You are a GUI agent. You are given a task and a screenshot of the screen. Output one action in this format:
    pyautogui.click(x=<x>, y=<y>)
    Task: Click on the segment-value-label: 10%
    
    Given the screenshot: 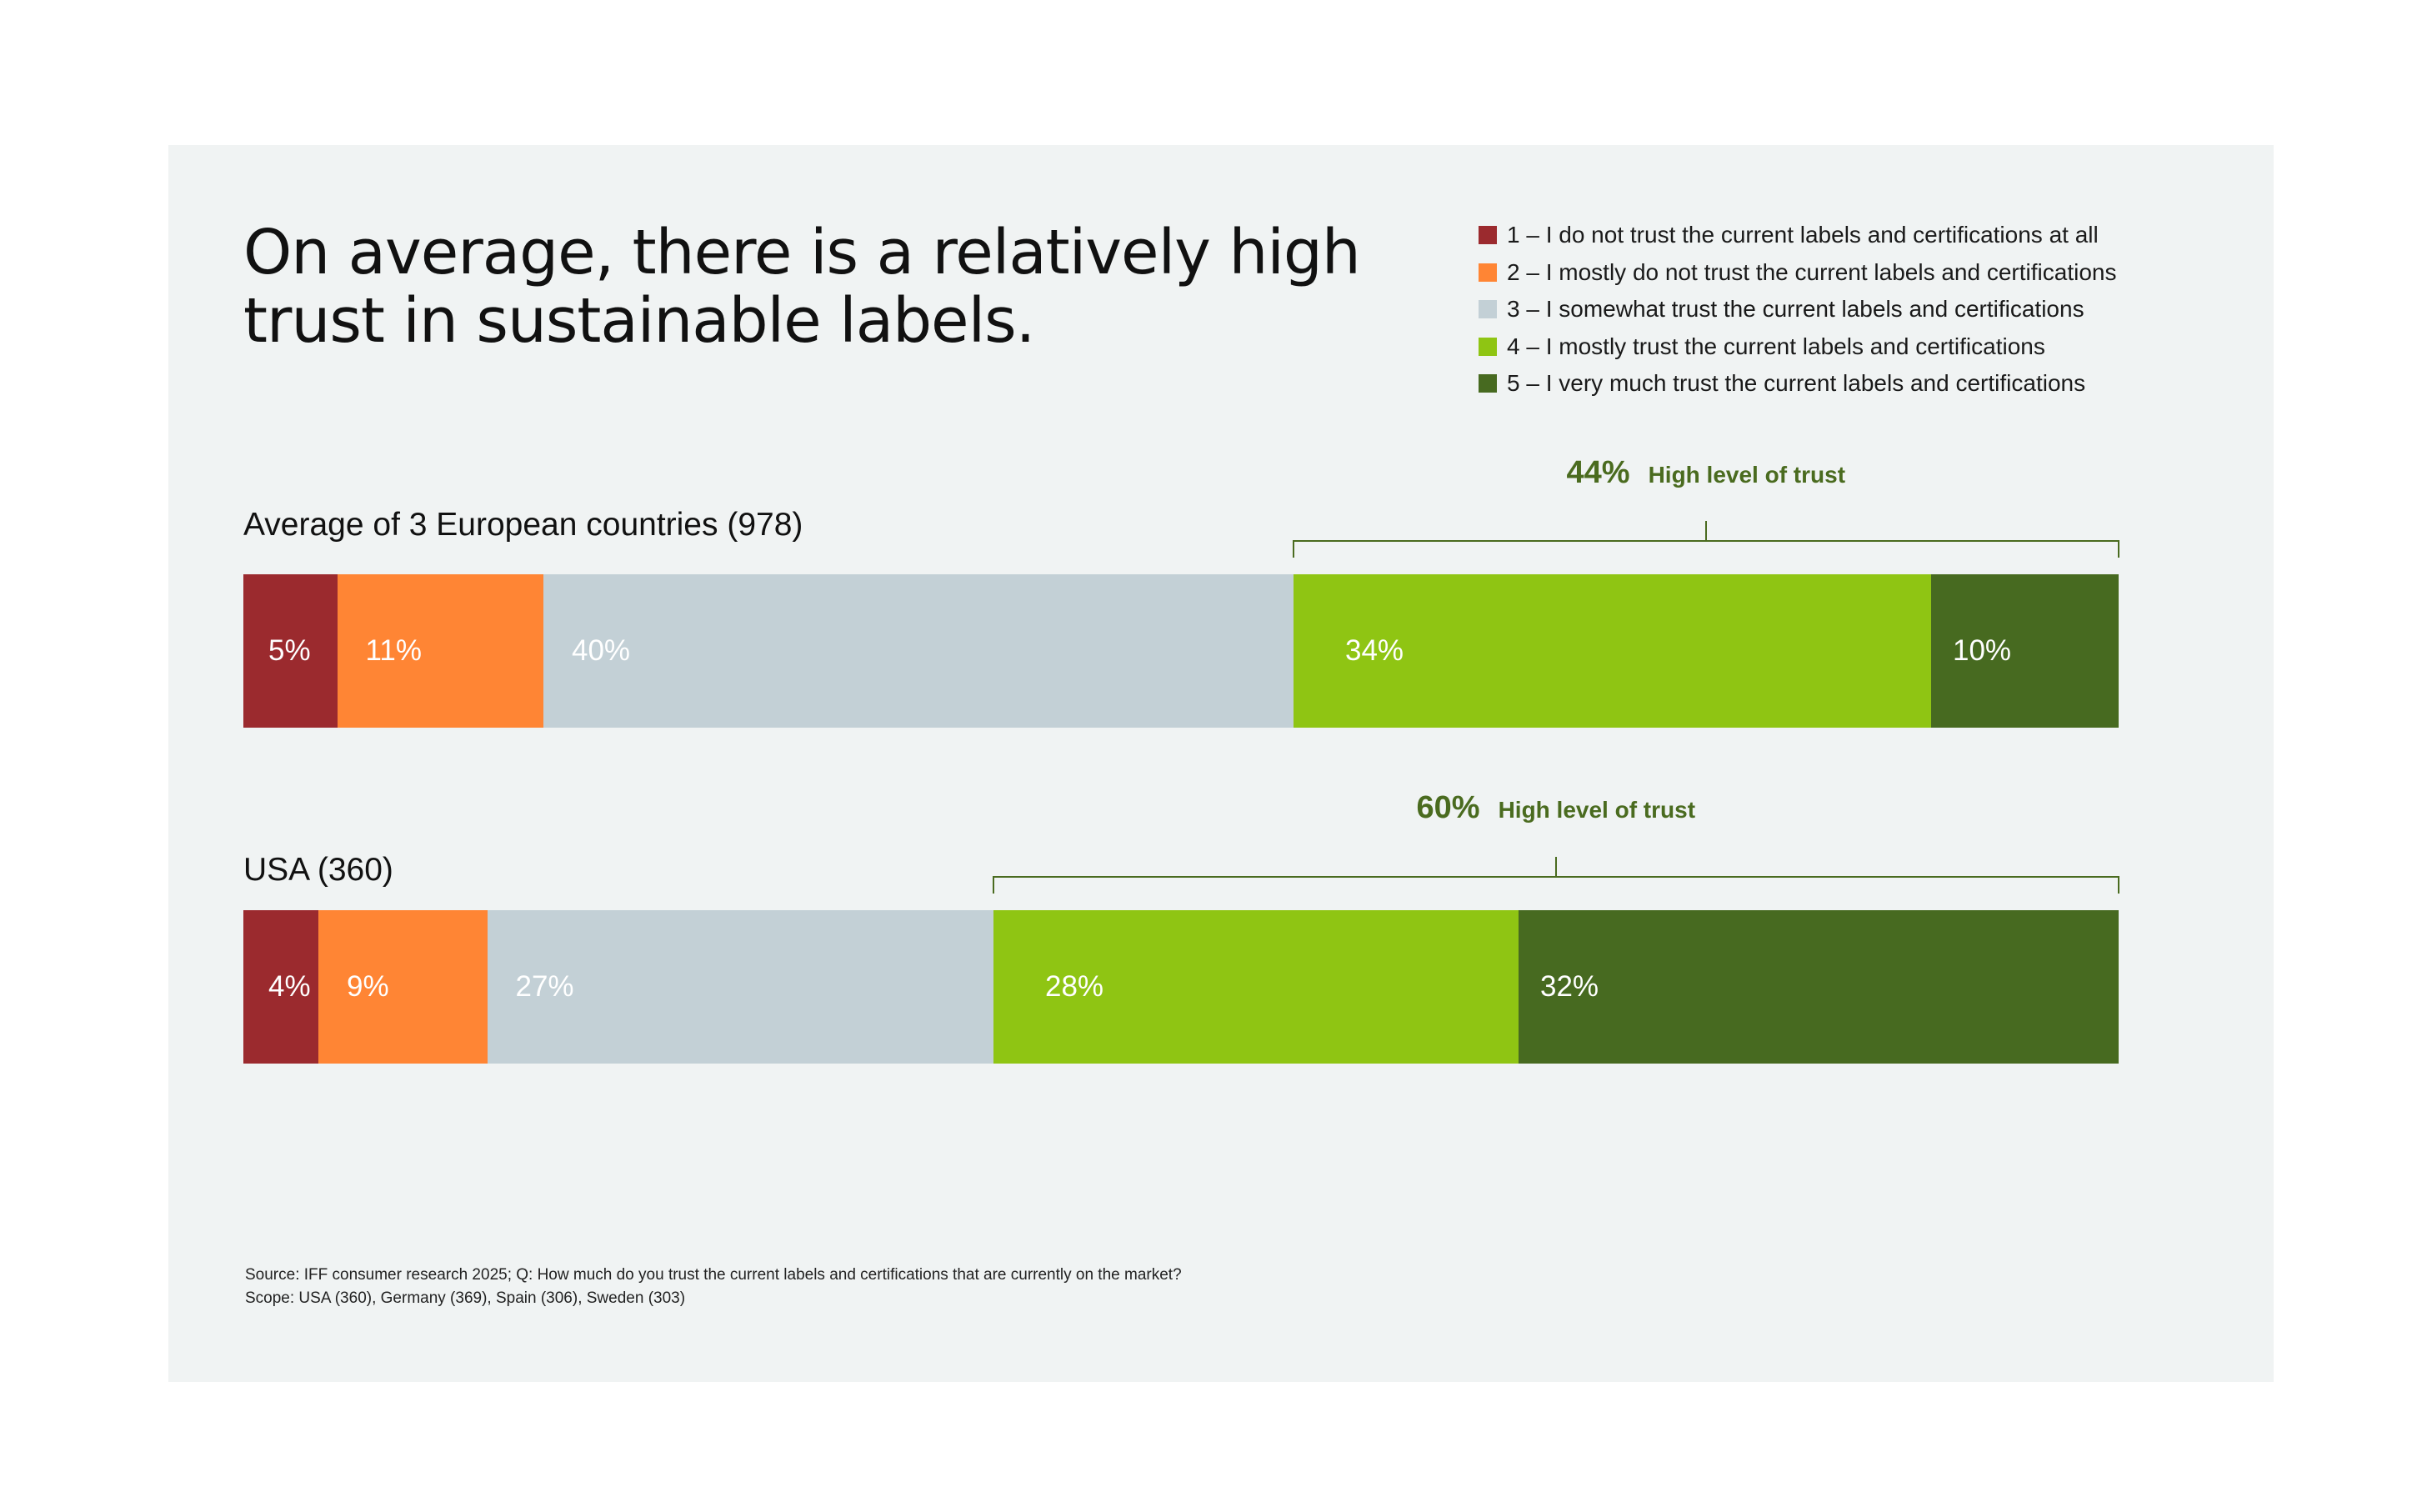 What is the action you would take?
    pyautogui.click(x=1982, y=650)
    